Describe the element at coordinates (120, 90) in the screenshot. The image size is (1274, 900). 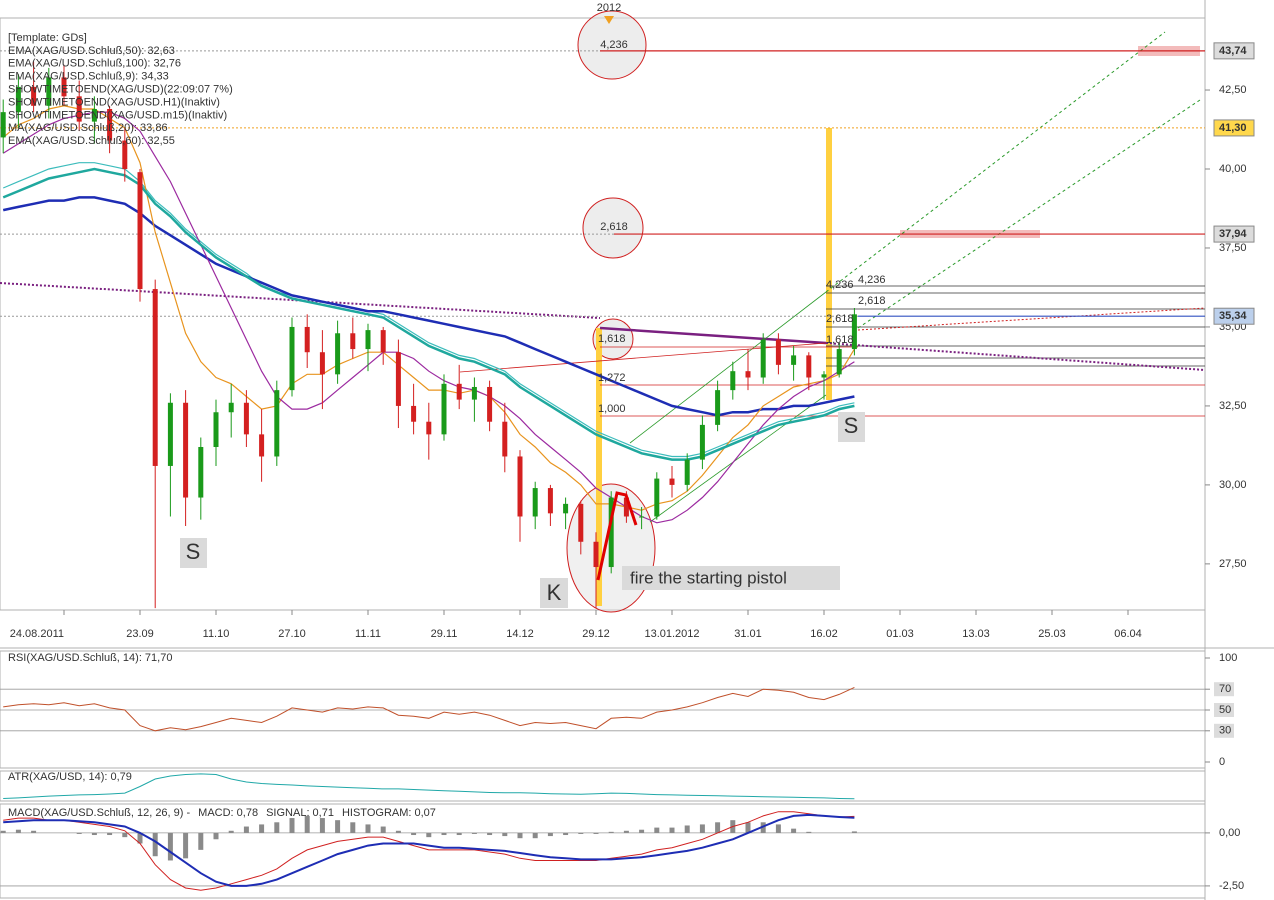
I see `legend-info: SHOWTIMETOEND(XAG/USD)(22:09:07 7%)` at that location.